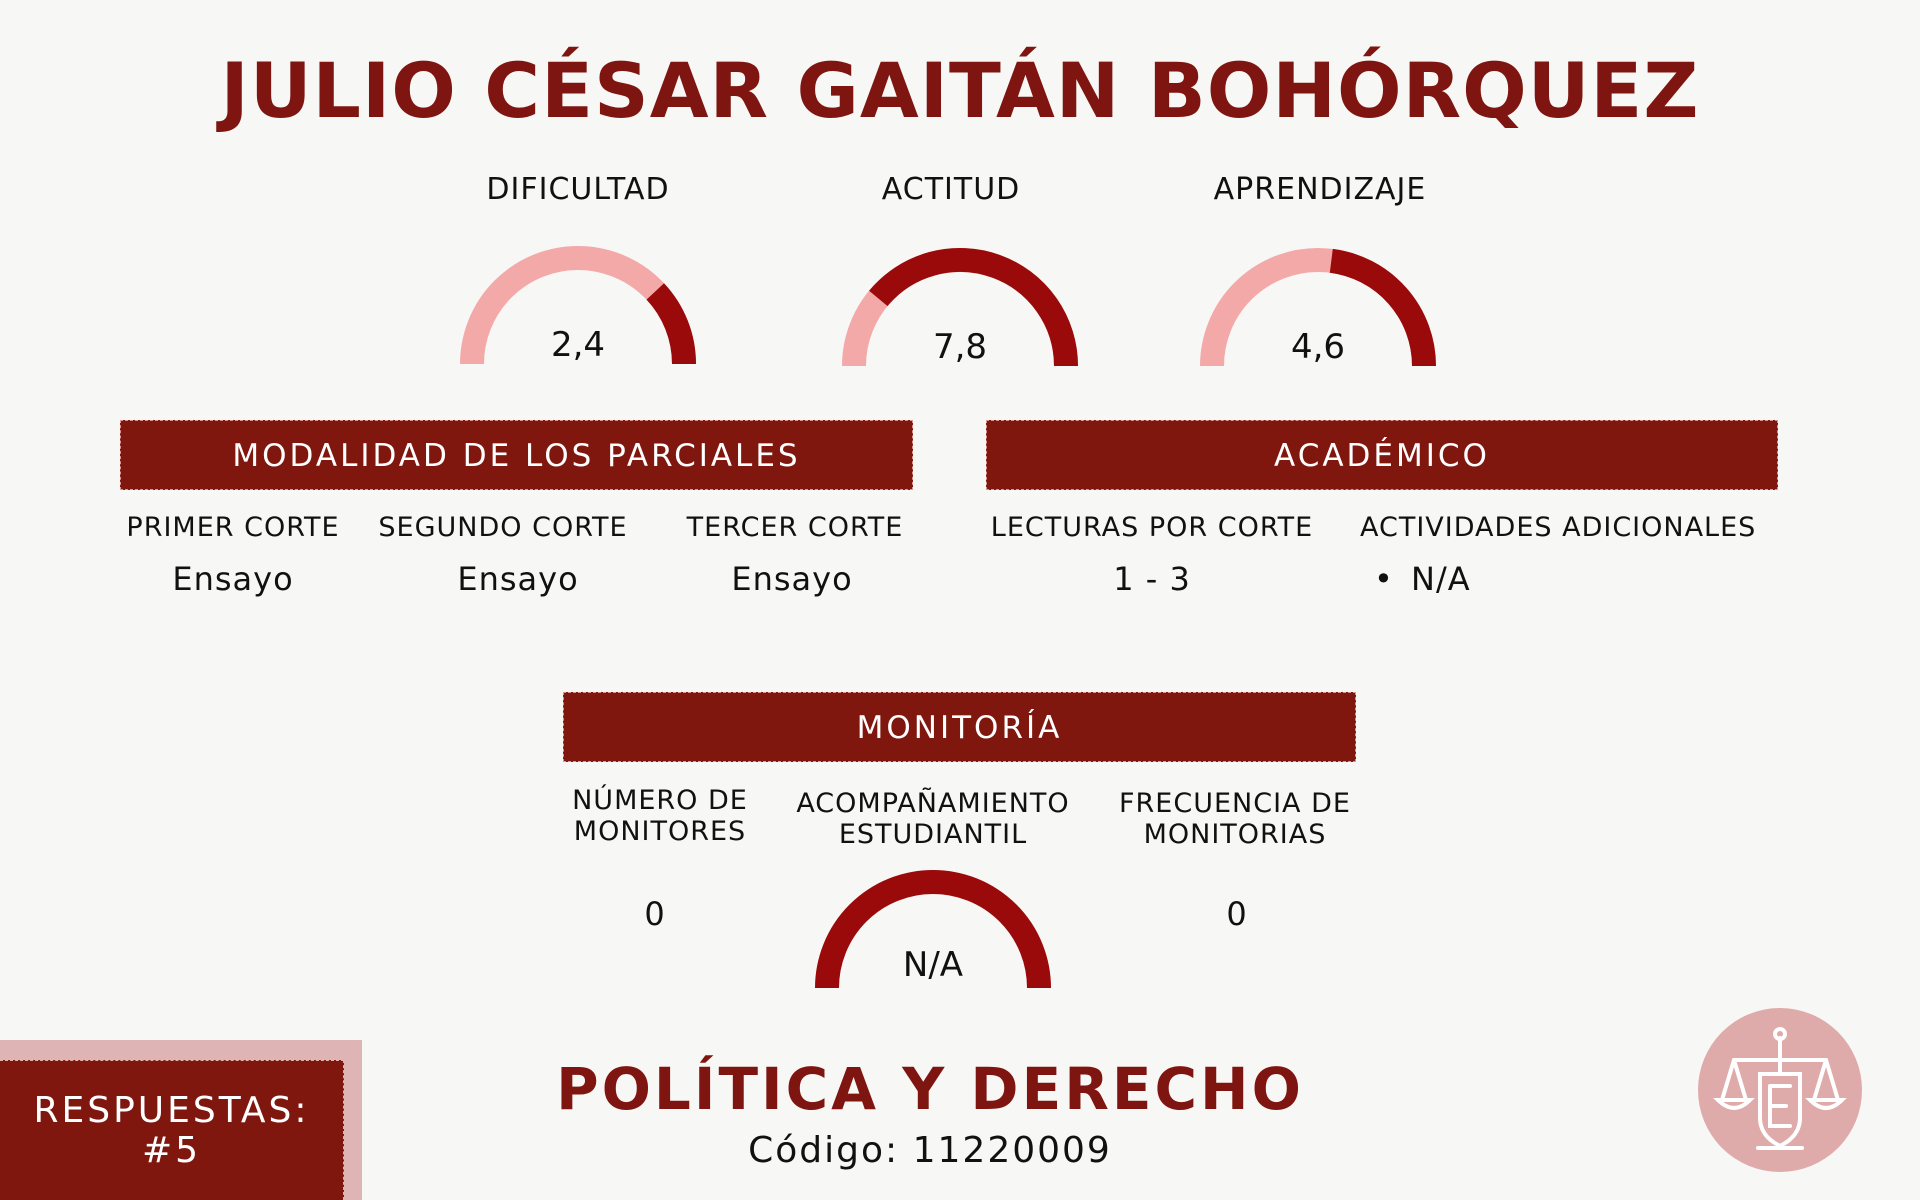 Image resolution: width=1920 pixels, height=1200 pixels. Describe the element at coordinates (795, 527) in the screenshot. I see `column-head-tercer-corte: TERCER CORTE` at that location.